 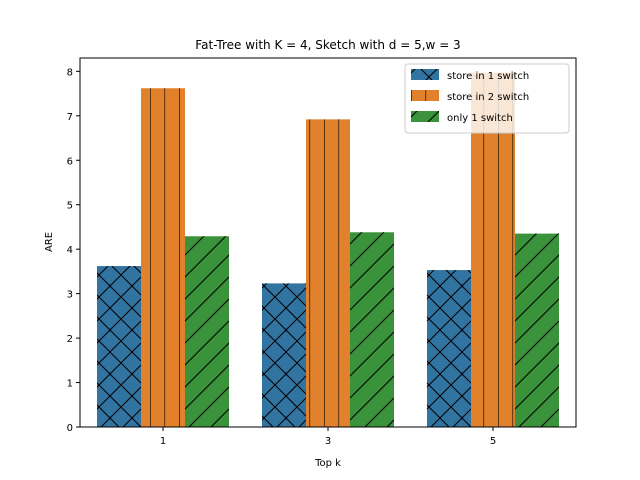 What do you see at coordinates (70, 339) in the screenshot?
I see `y-tick-label: 2` at bounding box center [70, 339].